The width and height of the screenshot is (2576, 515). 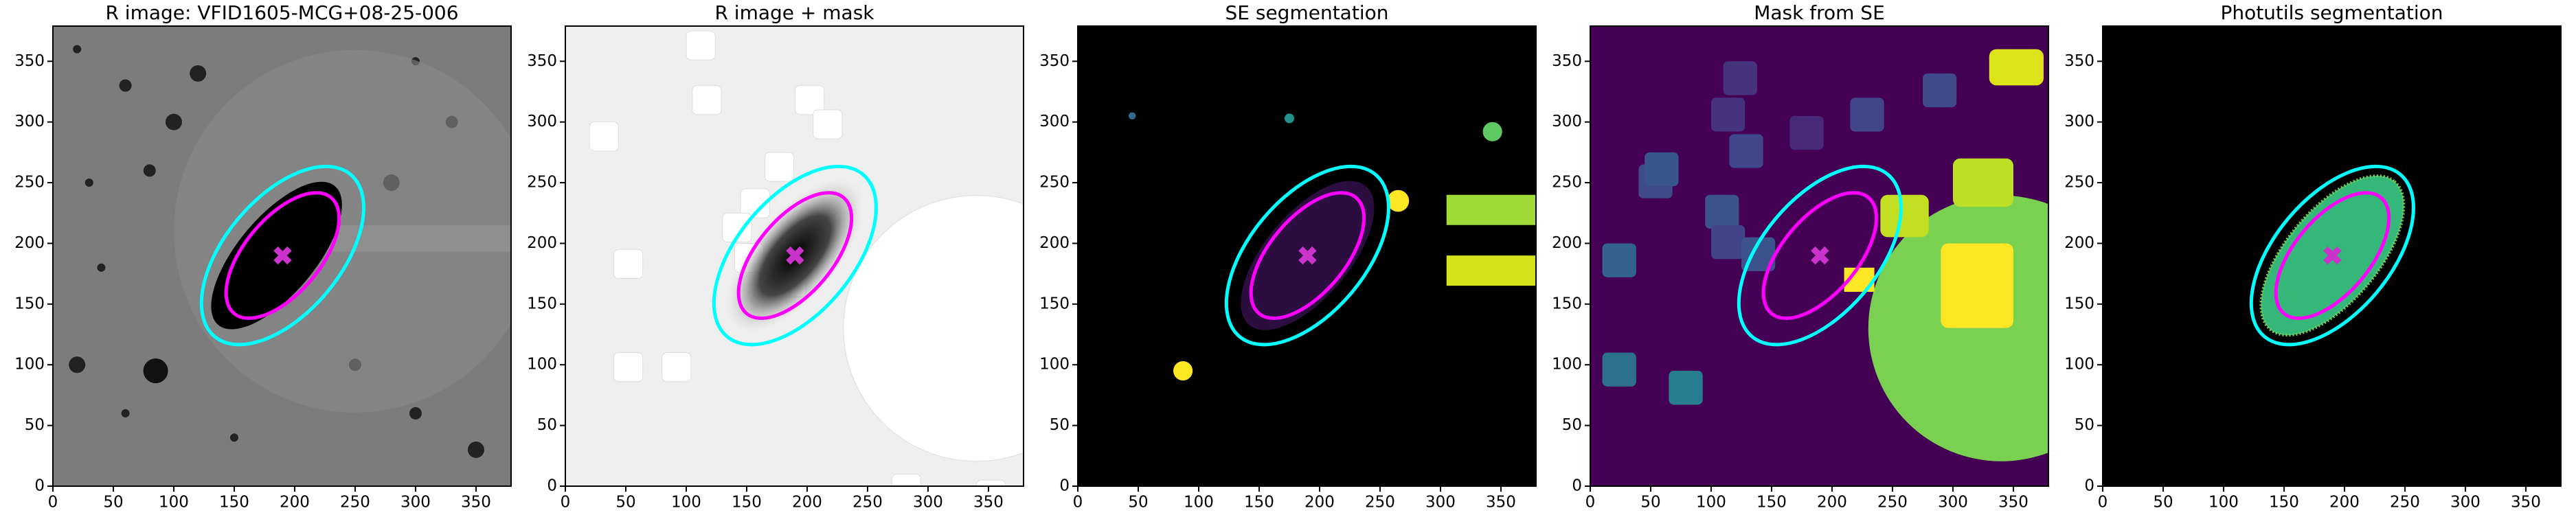 What do you see at coordinates (281, 12) in the screenshot?
I see `panel-title: R image: VFID1605-MCG+08-25-006` at bounding box center [281, 12].